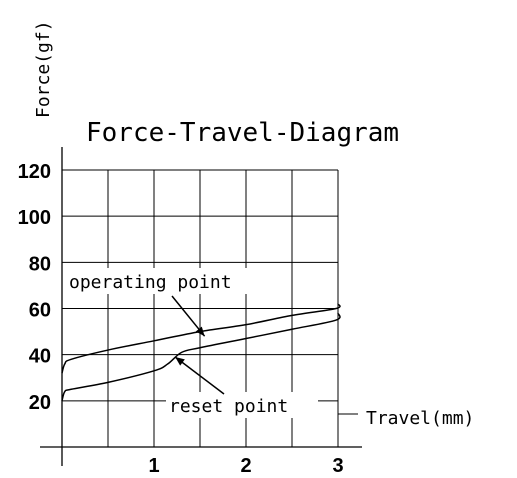  What do you see at coordinates (337, 466) in the screenshot?
I see `x-tick-label: 3` at bounding box center [337, 466].